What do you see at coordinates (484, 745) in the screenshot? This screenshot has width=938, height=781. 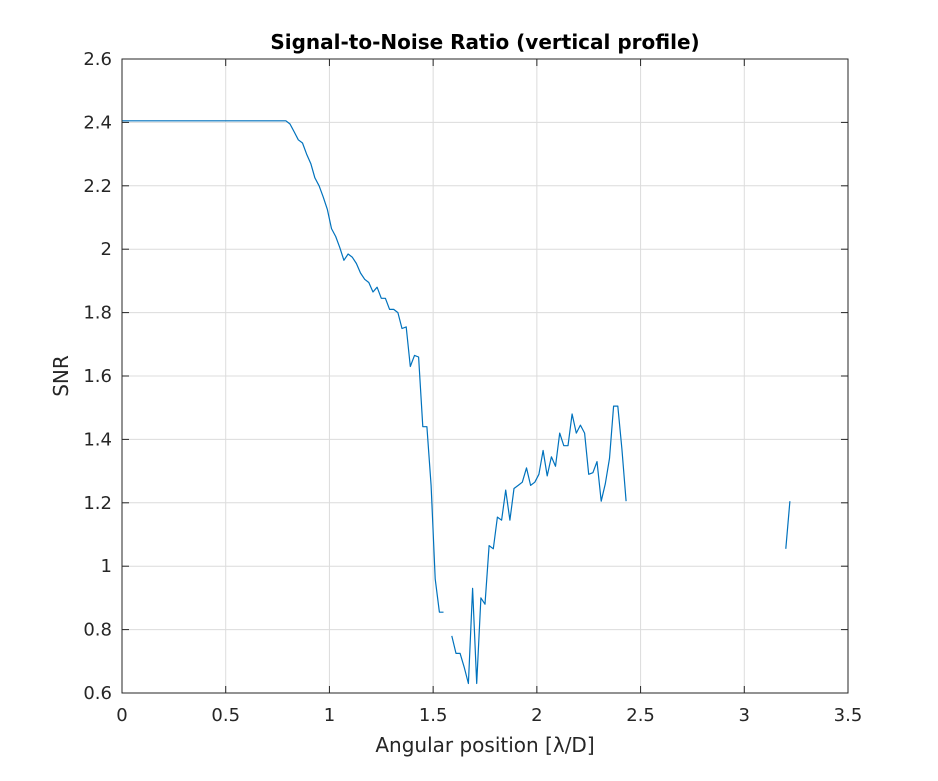 I see `x-axis-label: Angular position [λ/D]` at bounding box center [484, 745].